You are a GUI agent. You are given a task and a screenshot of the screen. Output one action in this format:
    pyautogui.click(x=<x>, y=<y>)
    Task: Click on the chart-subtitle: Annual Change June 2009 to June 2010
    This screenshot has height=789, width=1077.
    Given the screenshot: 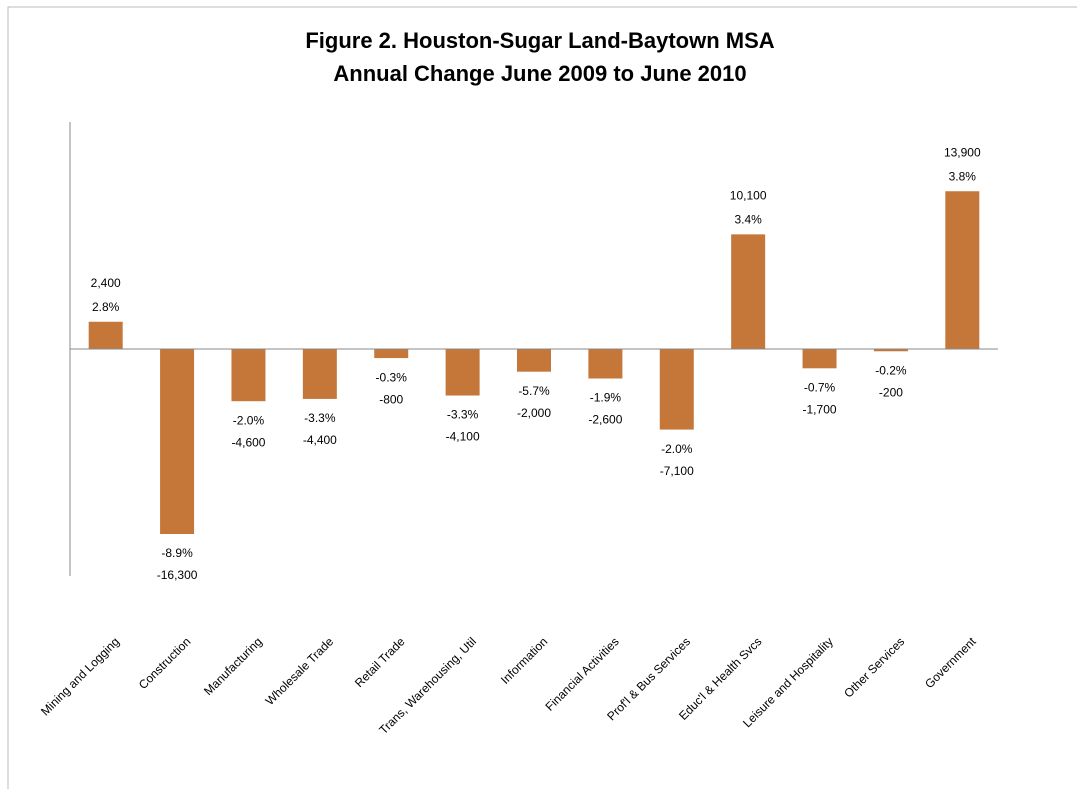 What is the action you would take?
    pyautogui.click(x=539, y=73)
    